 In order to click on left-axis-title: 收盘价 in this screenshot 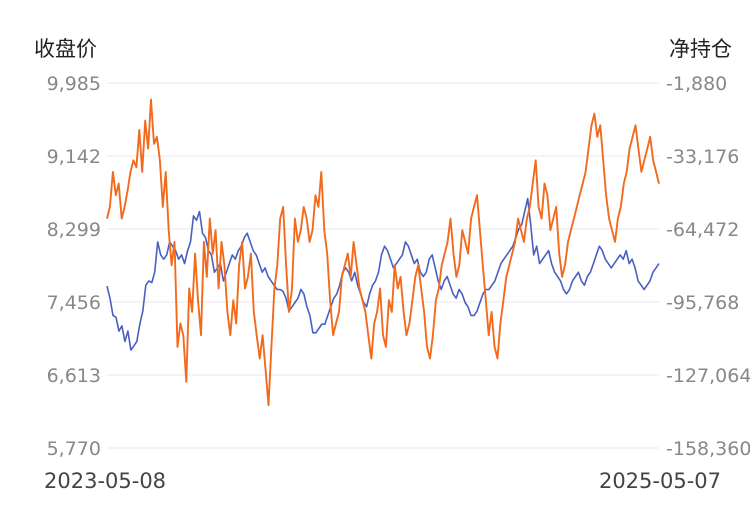, I will do `click(65, 49)`.